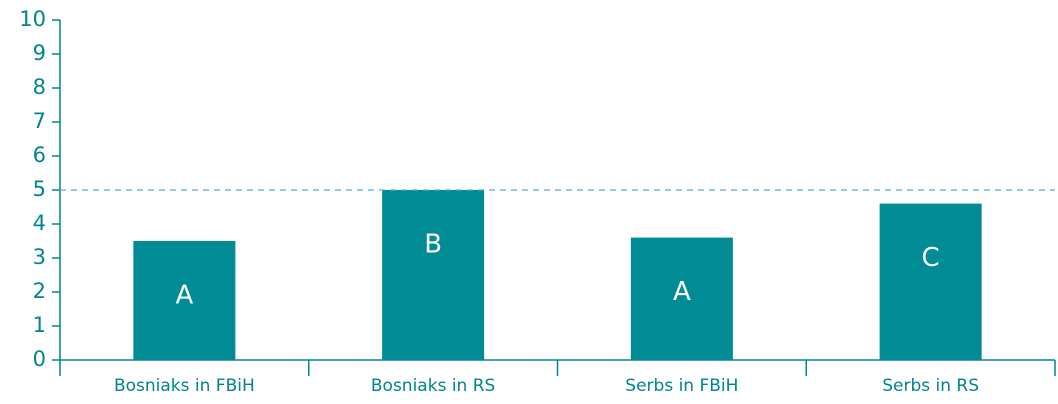 The width and height of the screenshot is (1058, 404). What do you see at coordinates (39, 189) in the screenshot?
I see `y-tick-label: 5` at bounding box center [39, 189].